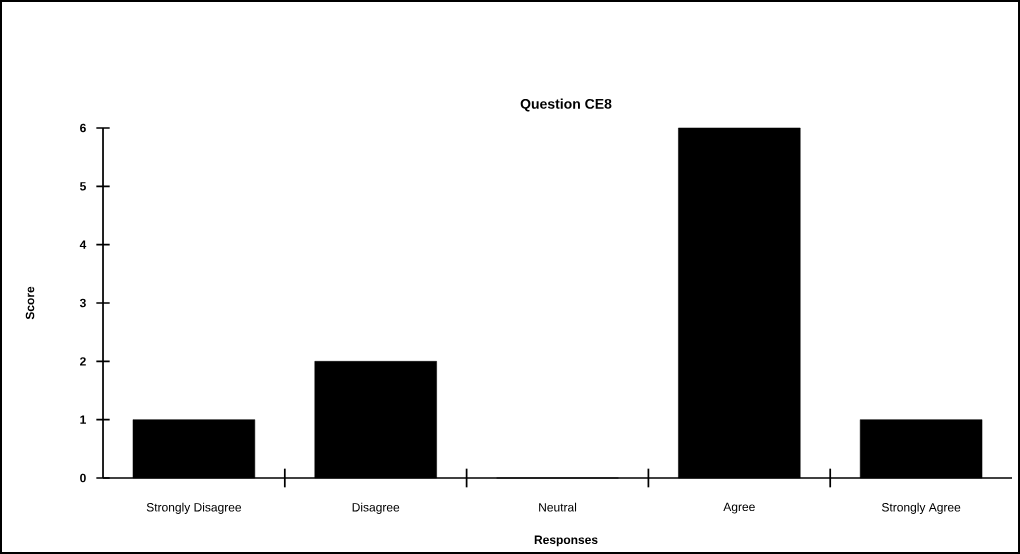 Image resolution: width=1020 pixels, height=554 pixels. I want to click on x-tick-label: Agree, so click(739, 508).